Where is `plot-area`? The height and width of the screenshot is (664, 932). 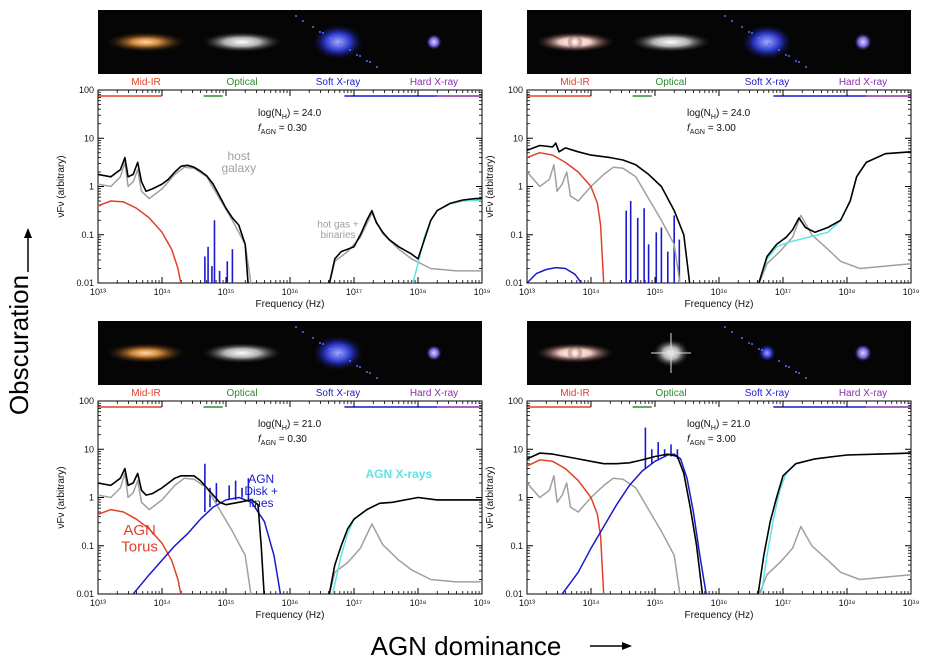 plot-area is located at coordinates (290, 528).